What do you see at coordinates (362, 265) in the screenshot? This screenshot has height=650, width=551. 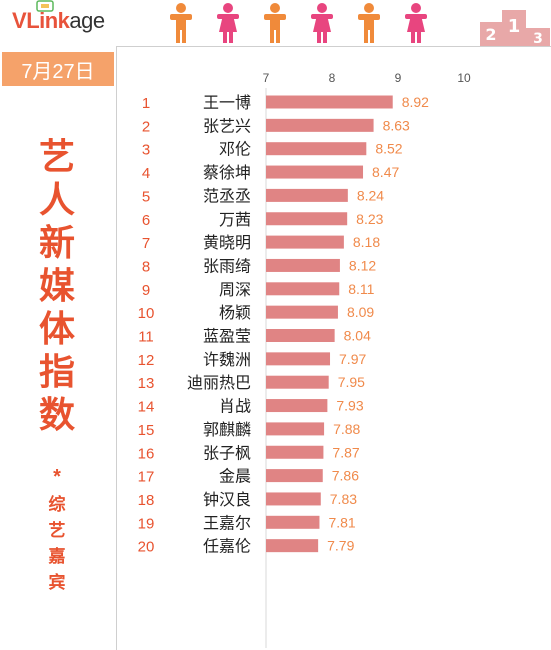 I see `value-label: 8.12` at bounding box center [362, 265].